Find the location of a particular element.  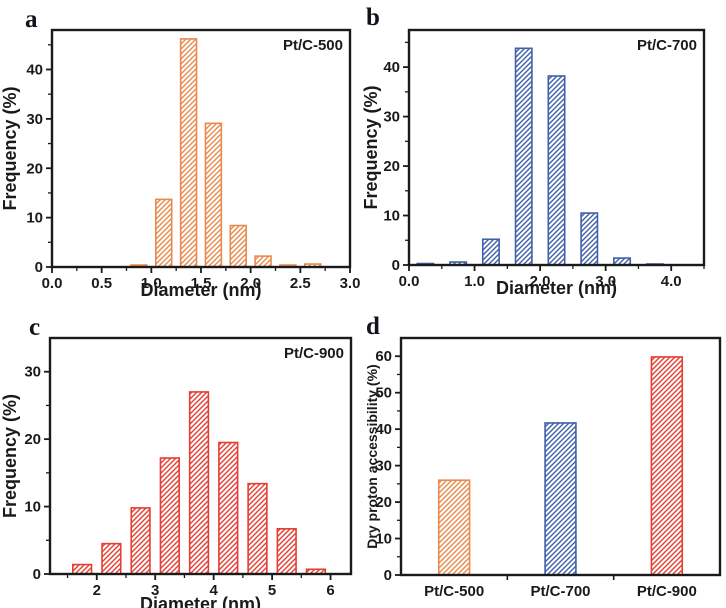

panel-label-d: d is located at coordinates (373, 326).